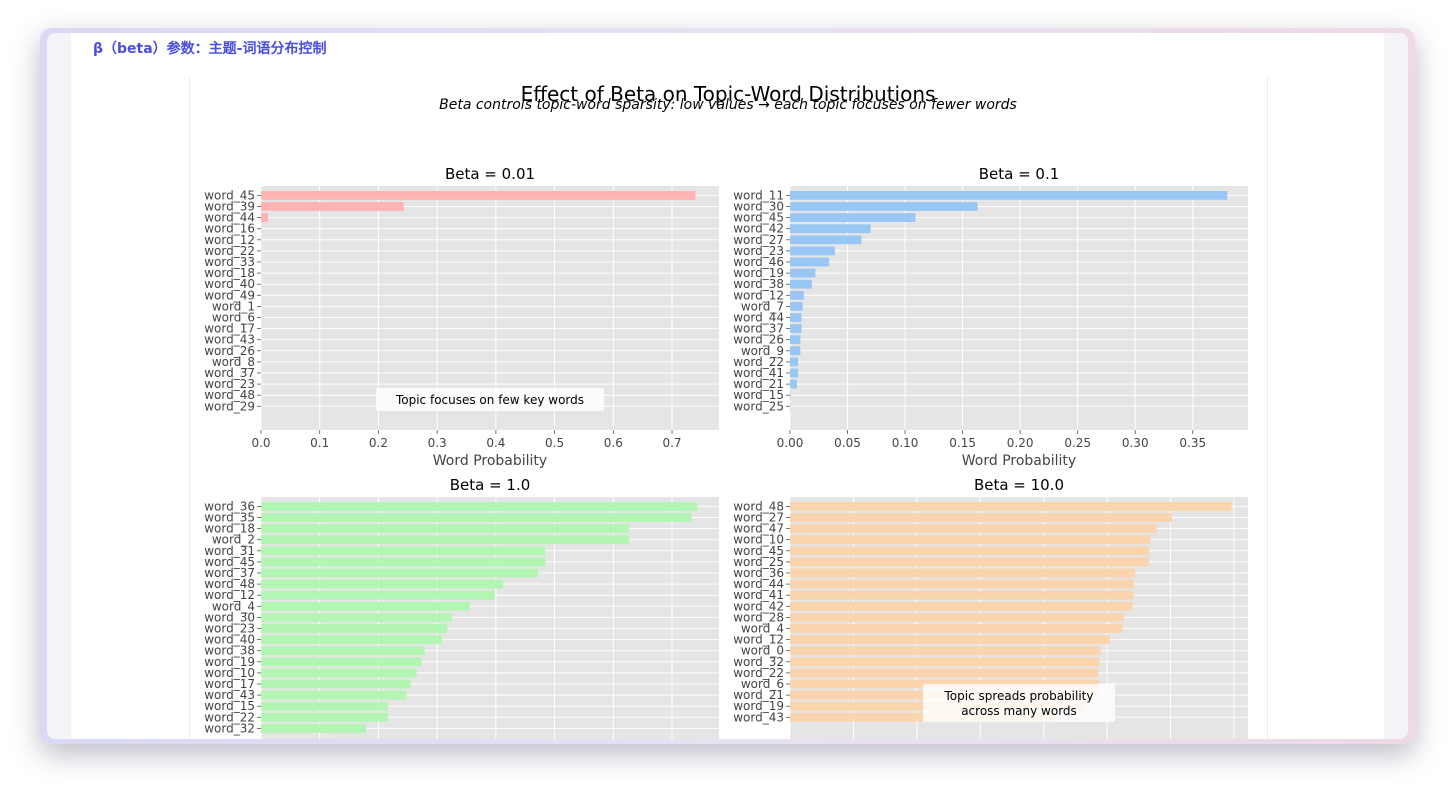  Describe the element at coordinates (490, 174) in the screenshot. I see `panel-title: Beta = 0.01` at that location.